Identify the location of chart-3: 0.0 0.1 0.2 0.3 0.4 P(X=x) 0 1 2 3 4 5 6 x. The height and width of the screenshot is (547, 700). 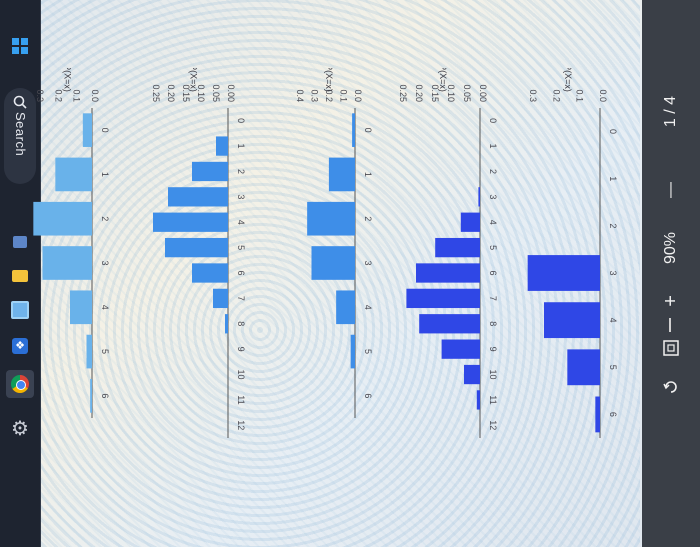
(335, 243).